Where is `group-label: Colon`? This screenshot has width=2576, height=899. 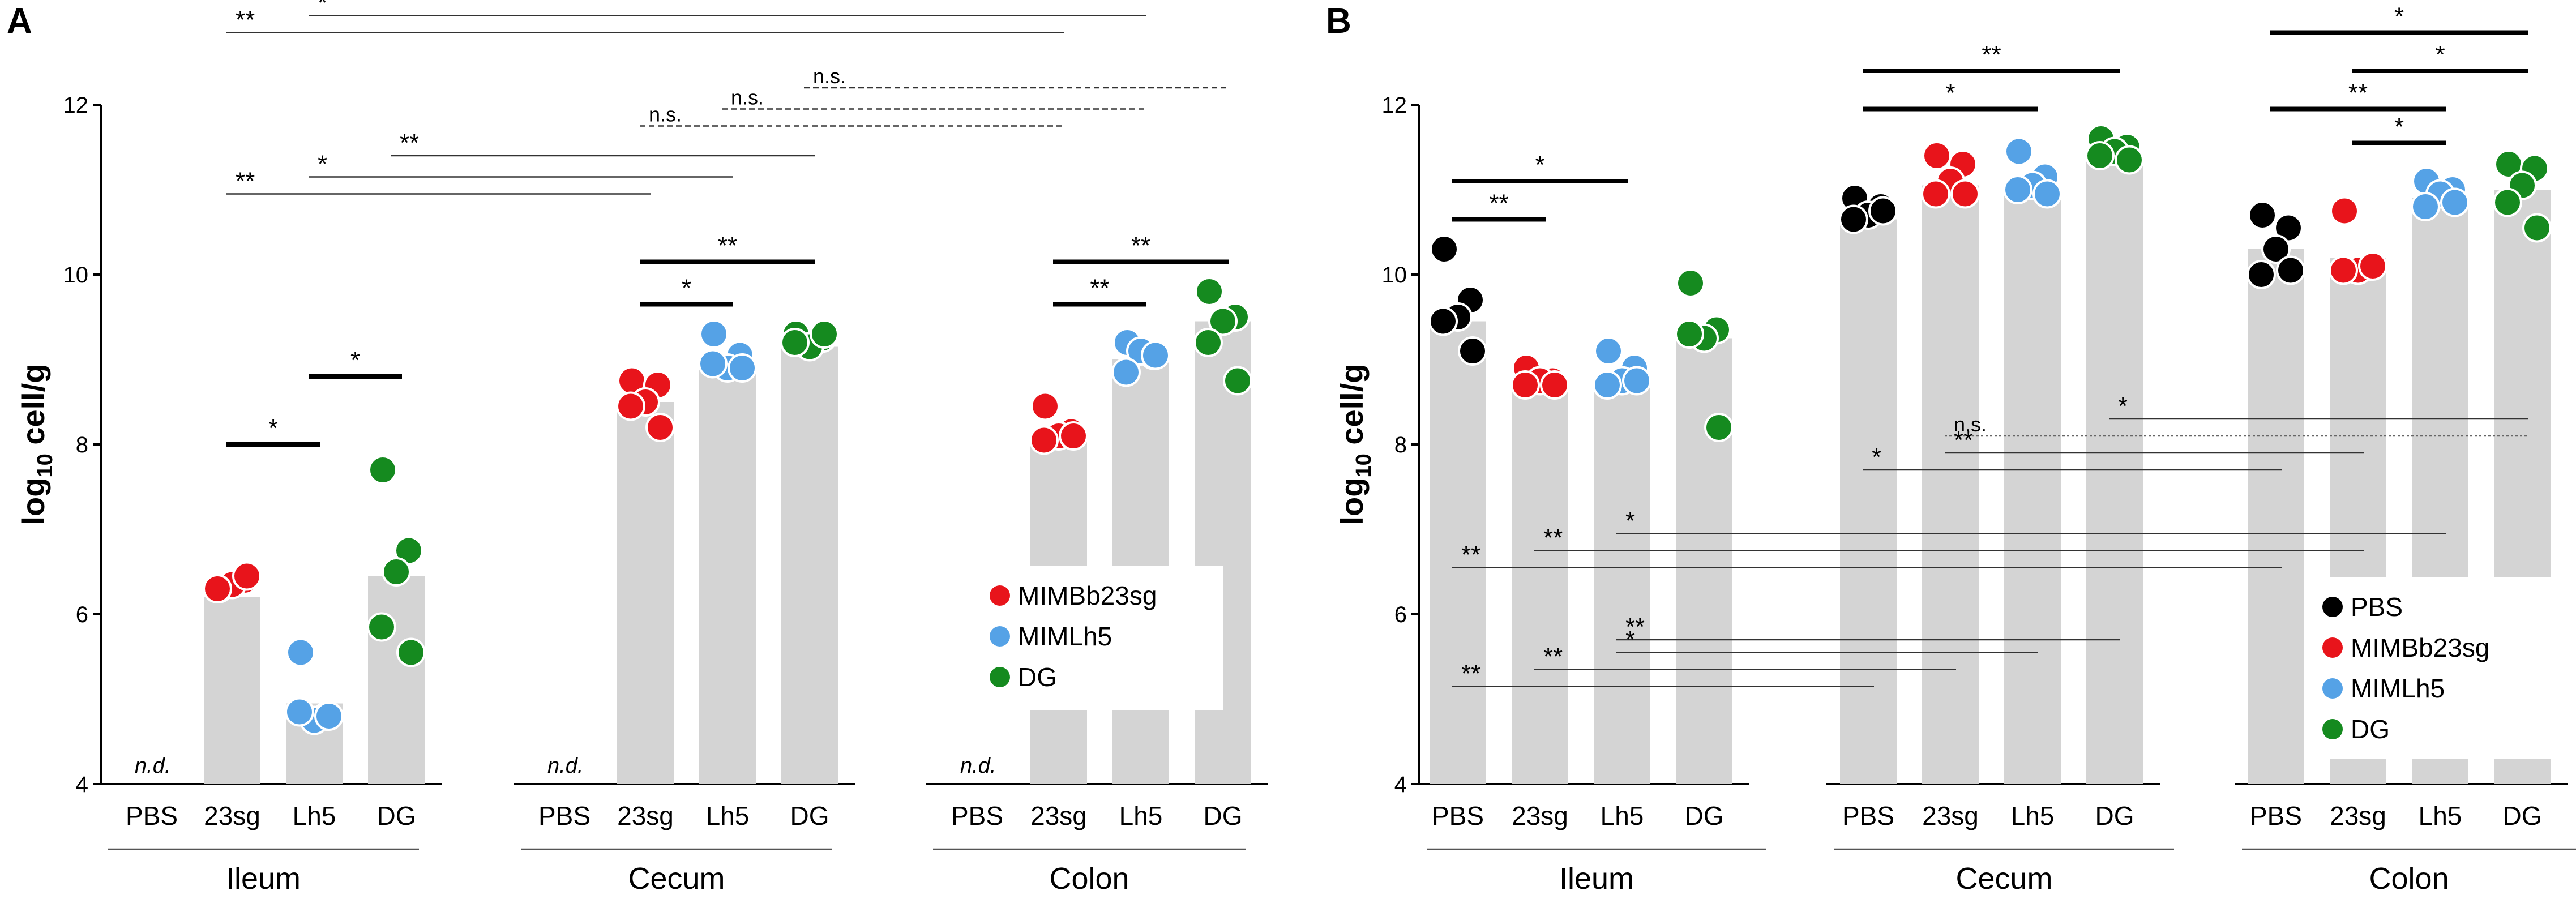 group-label: Colon is located at coordinates (1089, 879).